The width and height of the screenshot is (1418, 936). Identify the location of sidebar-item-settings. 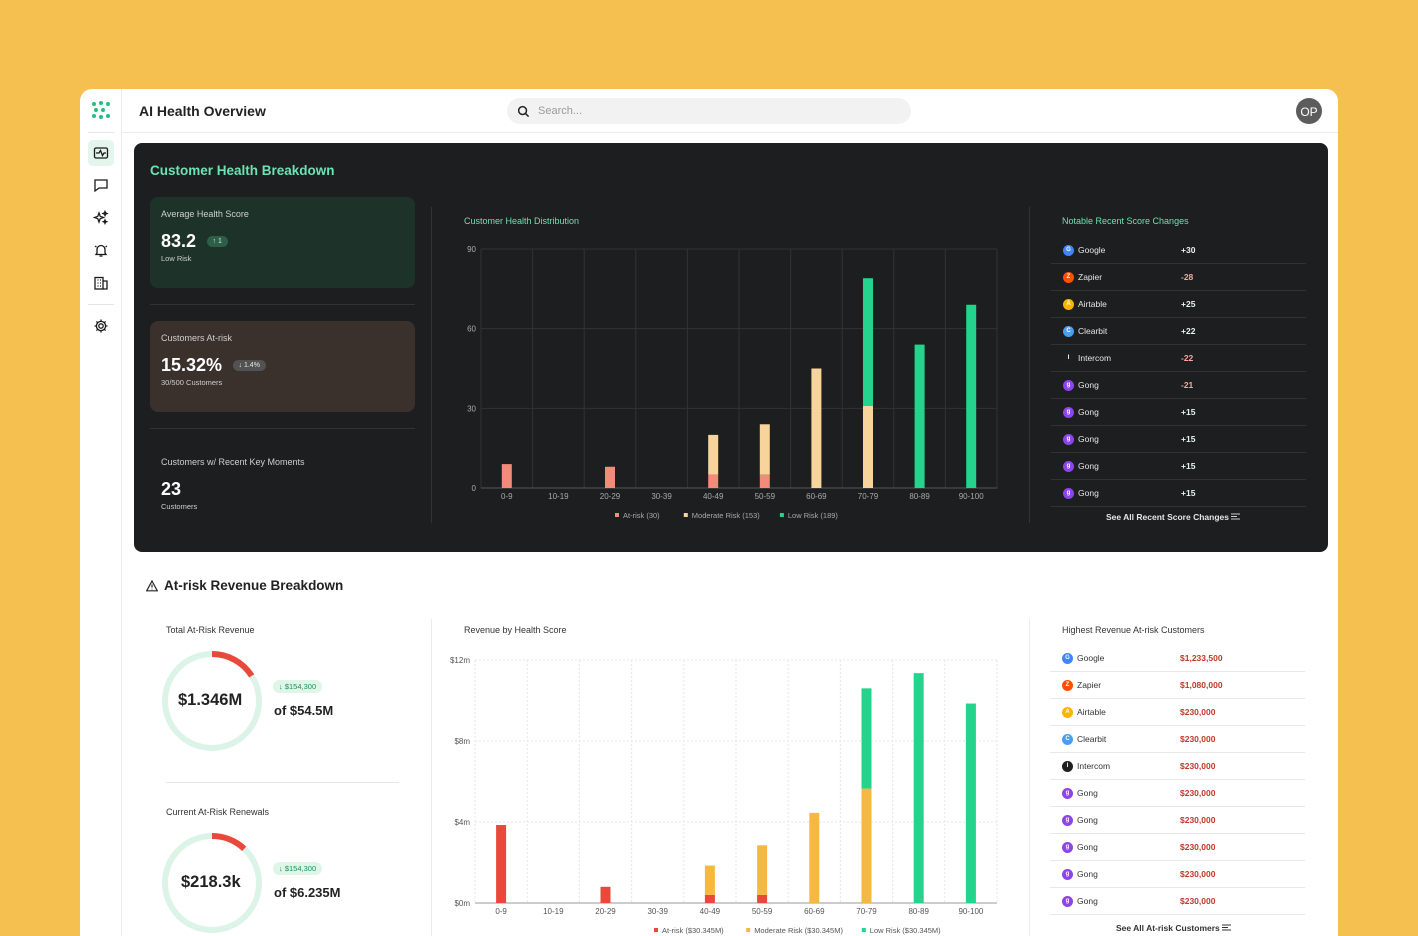
(101, 326).